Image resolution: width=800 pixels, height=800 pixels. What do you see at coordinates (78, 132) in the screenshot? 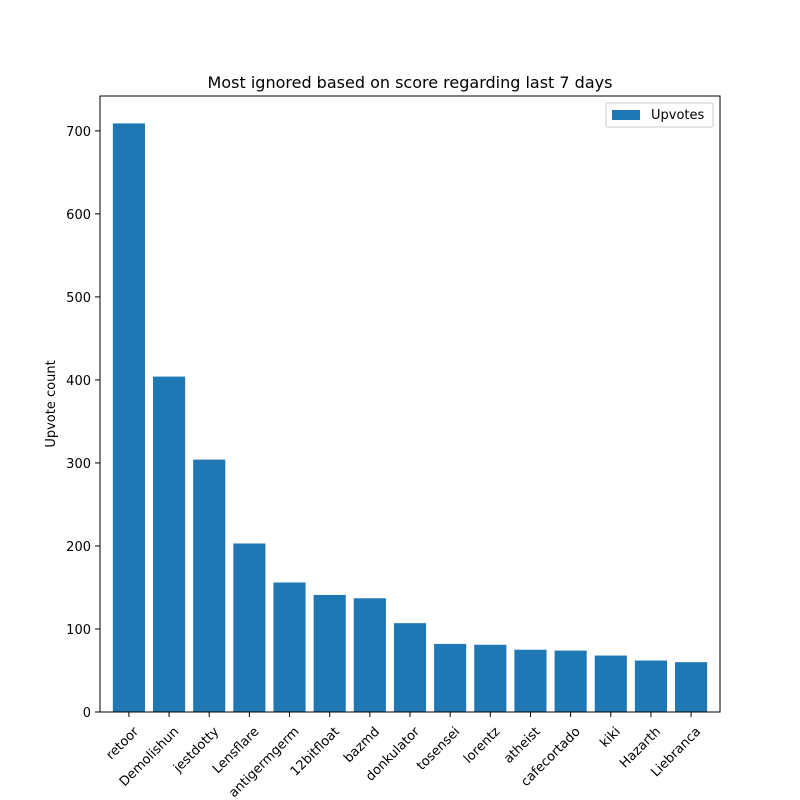
I see `y-tick-label: 700` at bounding box center [78, 132].